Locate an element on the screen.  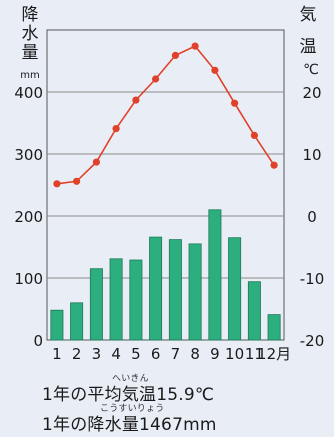
left-tick-label: 300 is located at coordinates (28, 155).